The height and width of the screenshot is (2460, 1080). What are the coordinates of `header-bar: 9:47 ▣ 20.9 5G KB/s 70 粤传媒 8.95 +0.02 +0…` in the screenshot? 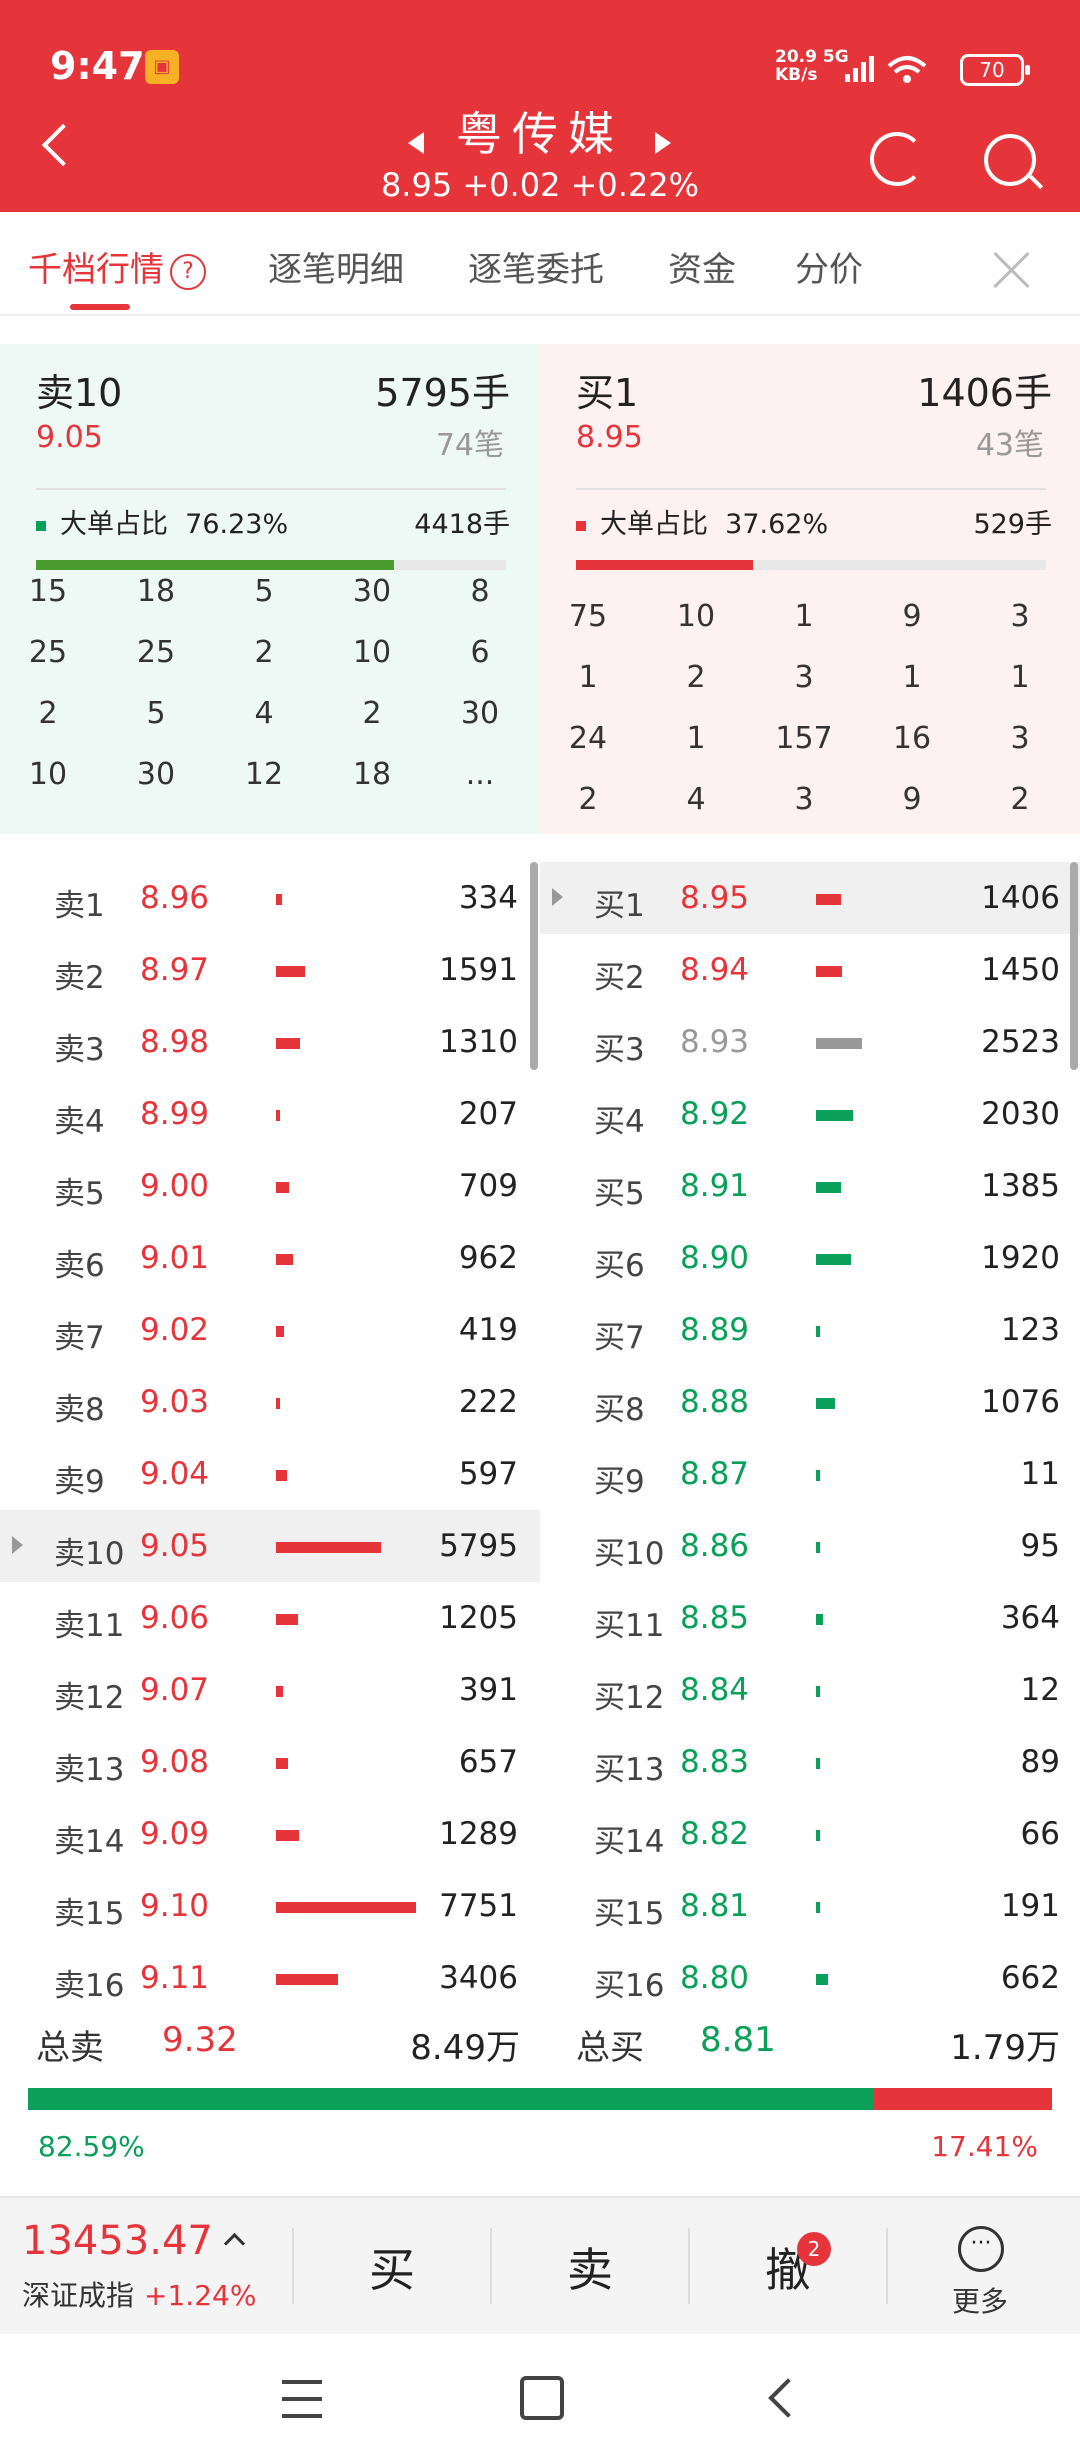 It's located at (540, 106).